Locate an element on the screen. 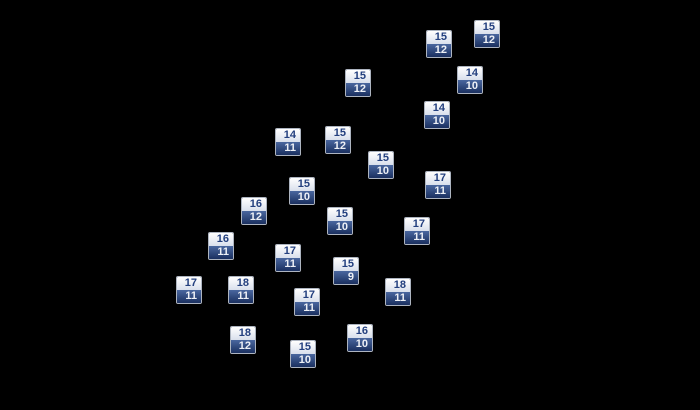 This screenshot has width=700, height=410. temperature-marker: 14 11 is located at coordinates (288, 142).